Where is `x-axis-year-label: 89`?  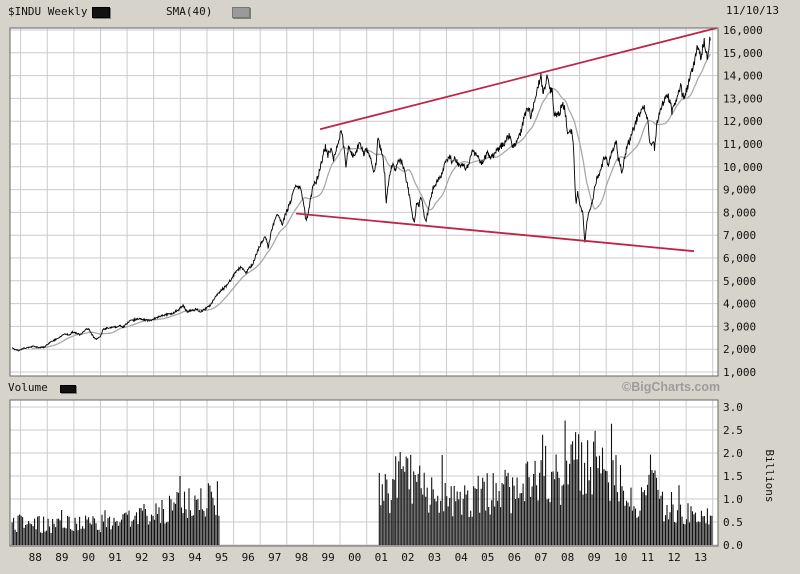 x-axis-year-label: 89 is located at coordinates (61, 557).